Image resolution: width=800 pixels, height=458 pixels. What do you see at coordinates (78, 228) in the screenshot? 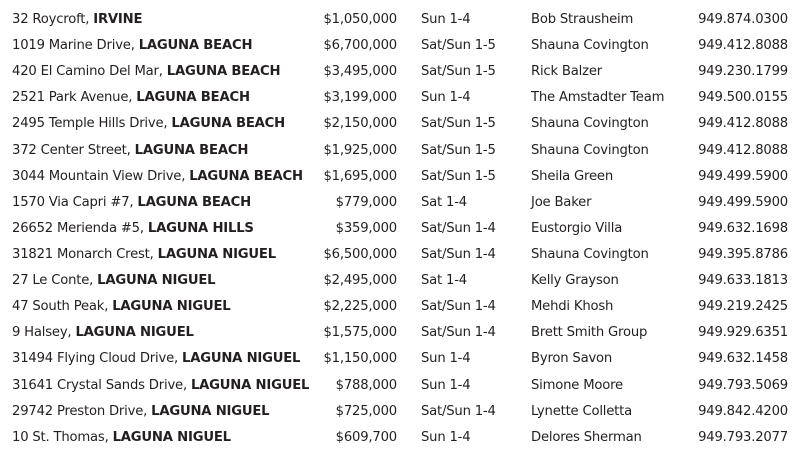
I see `street: 26652 Merienda #5,` at bounding box center [78, 228].